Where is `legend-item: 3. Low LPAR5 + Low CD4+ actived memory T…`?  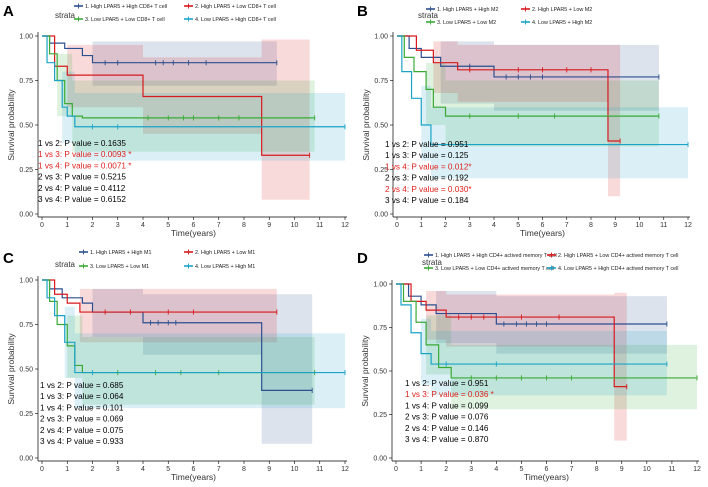
legend-item: 3. Low LPAR5 + Low CD4+ actived memory T… is located at coordinates (489, 268).